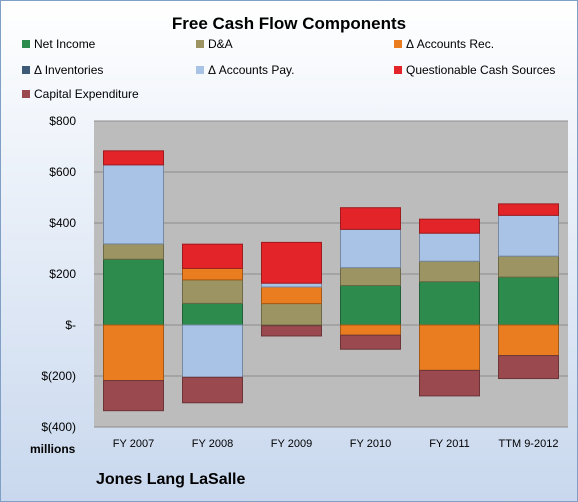 Image resolution: width=578 pixels, height=502 pixels. What do you see at coordinates (450, 44) in the screenshot?
I see `legend-label: Δ Accounts Rec.` at bounding box center [450, 44].